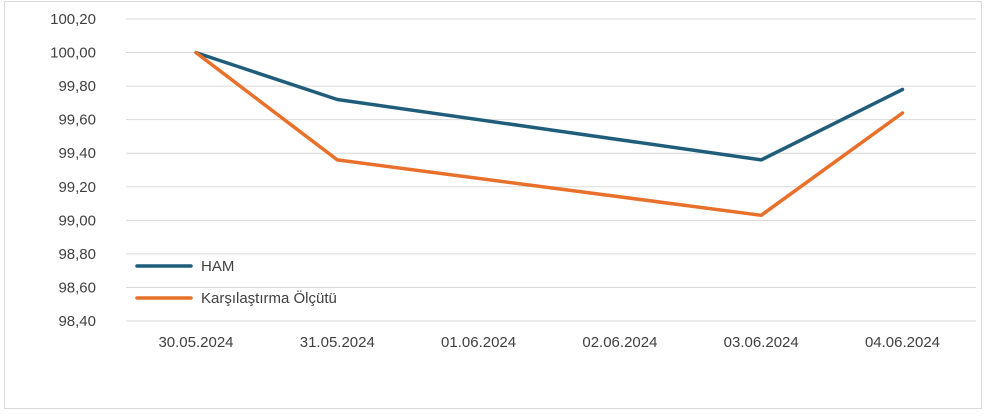 The width and height of the screenshot is (988, 416). I want to click on legend: HAM Karşılaştırma Ölçütü, so click(236, 282).